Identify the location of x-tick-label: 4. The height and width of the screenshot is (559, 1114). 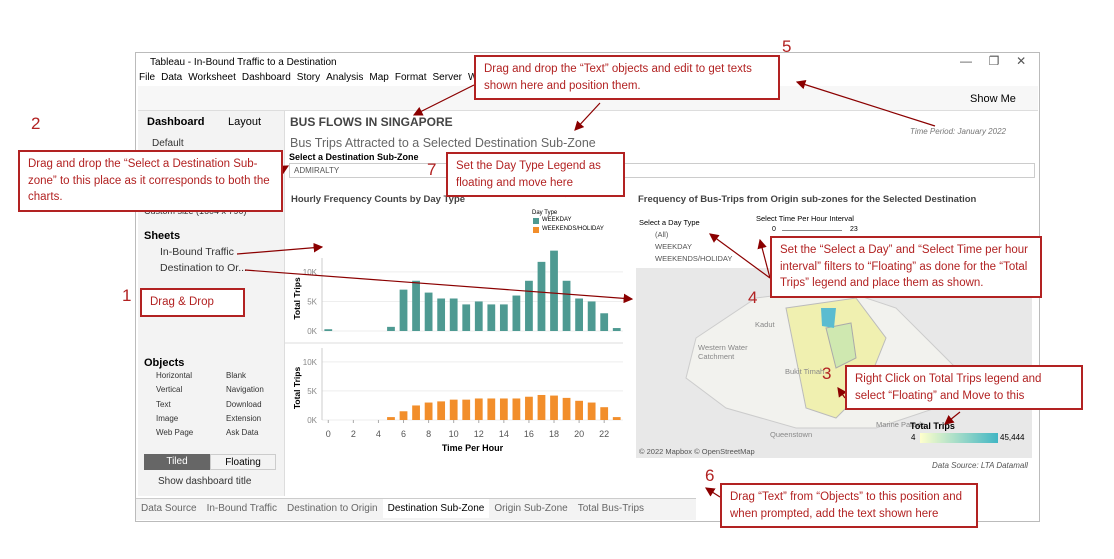
(378, 434).